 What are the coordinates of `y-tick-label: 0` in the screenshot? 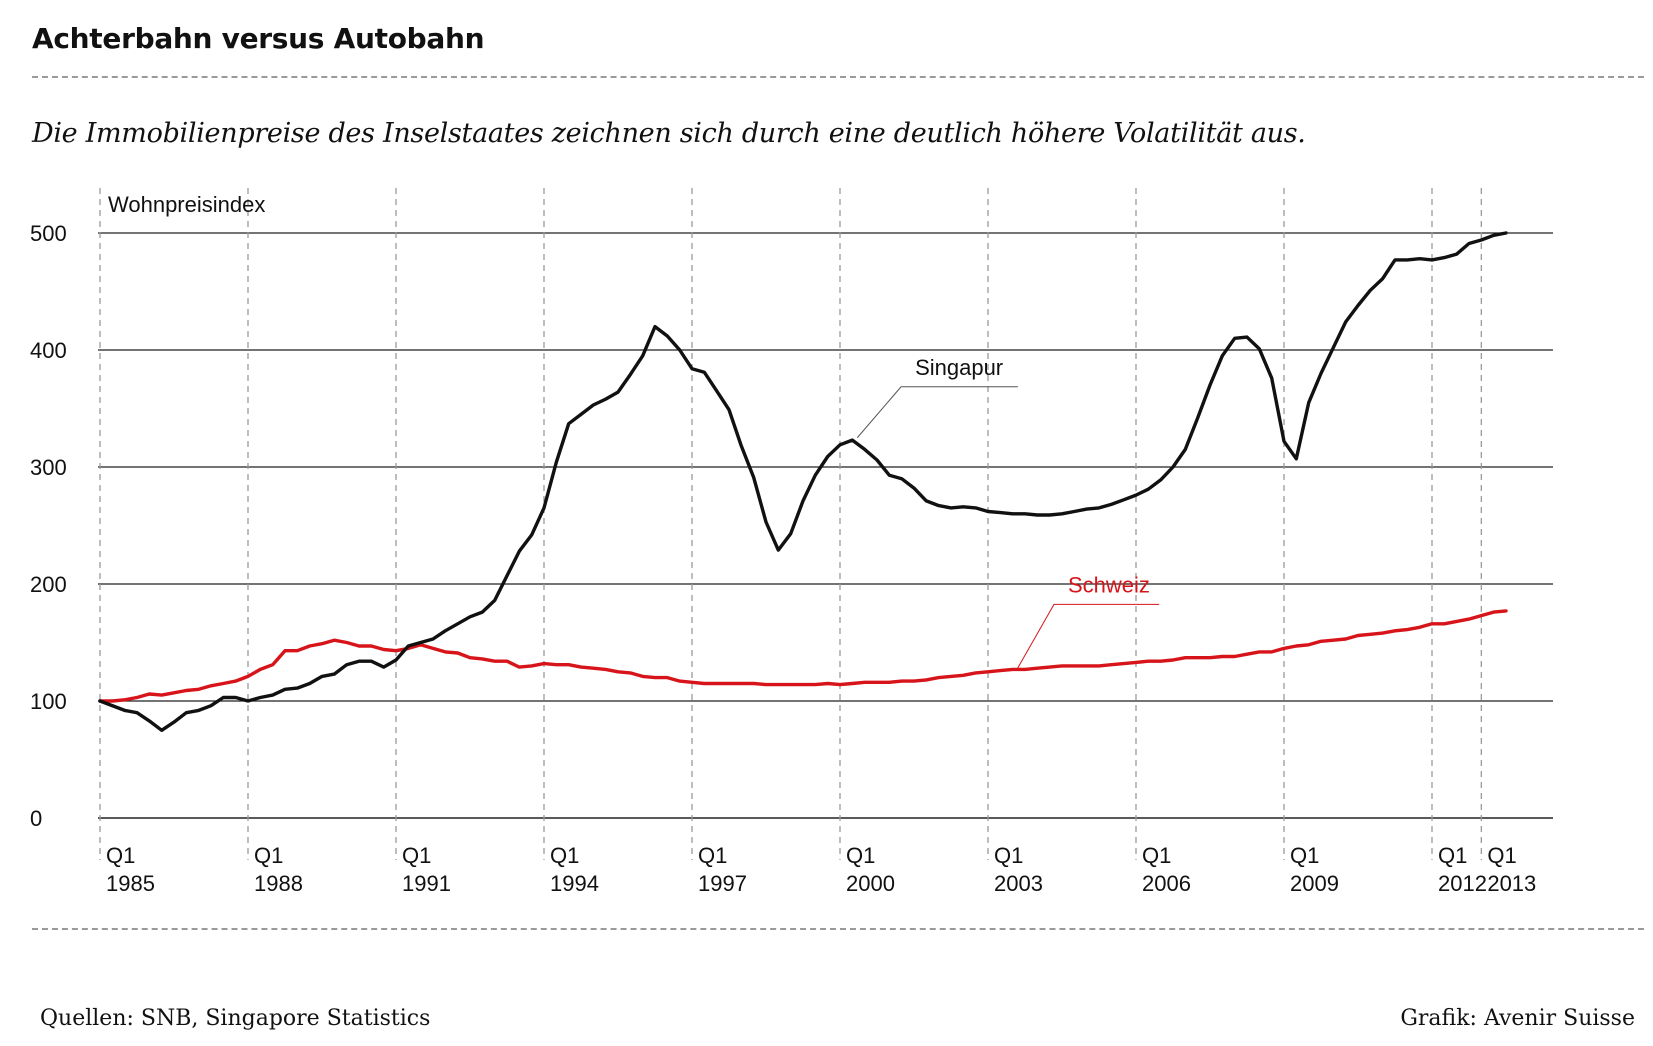 It's located at (36, 818).